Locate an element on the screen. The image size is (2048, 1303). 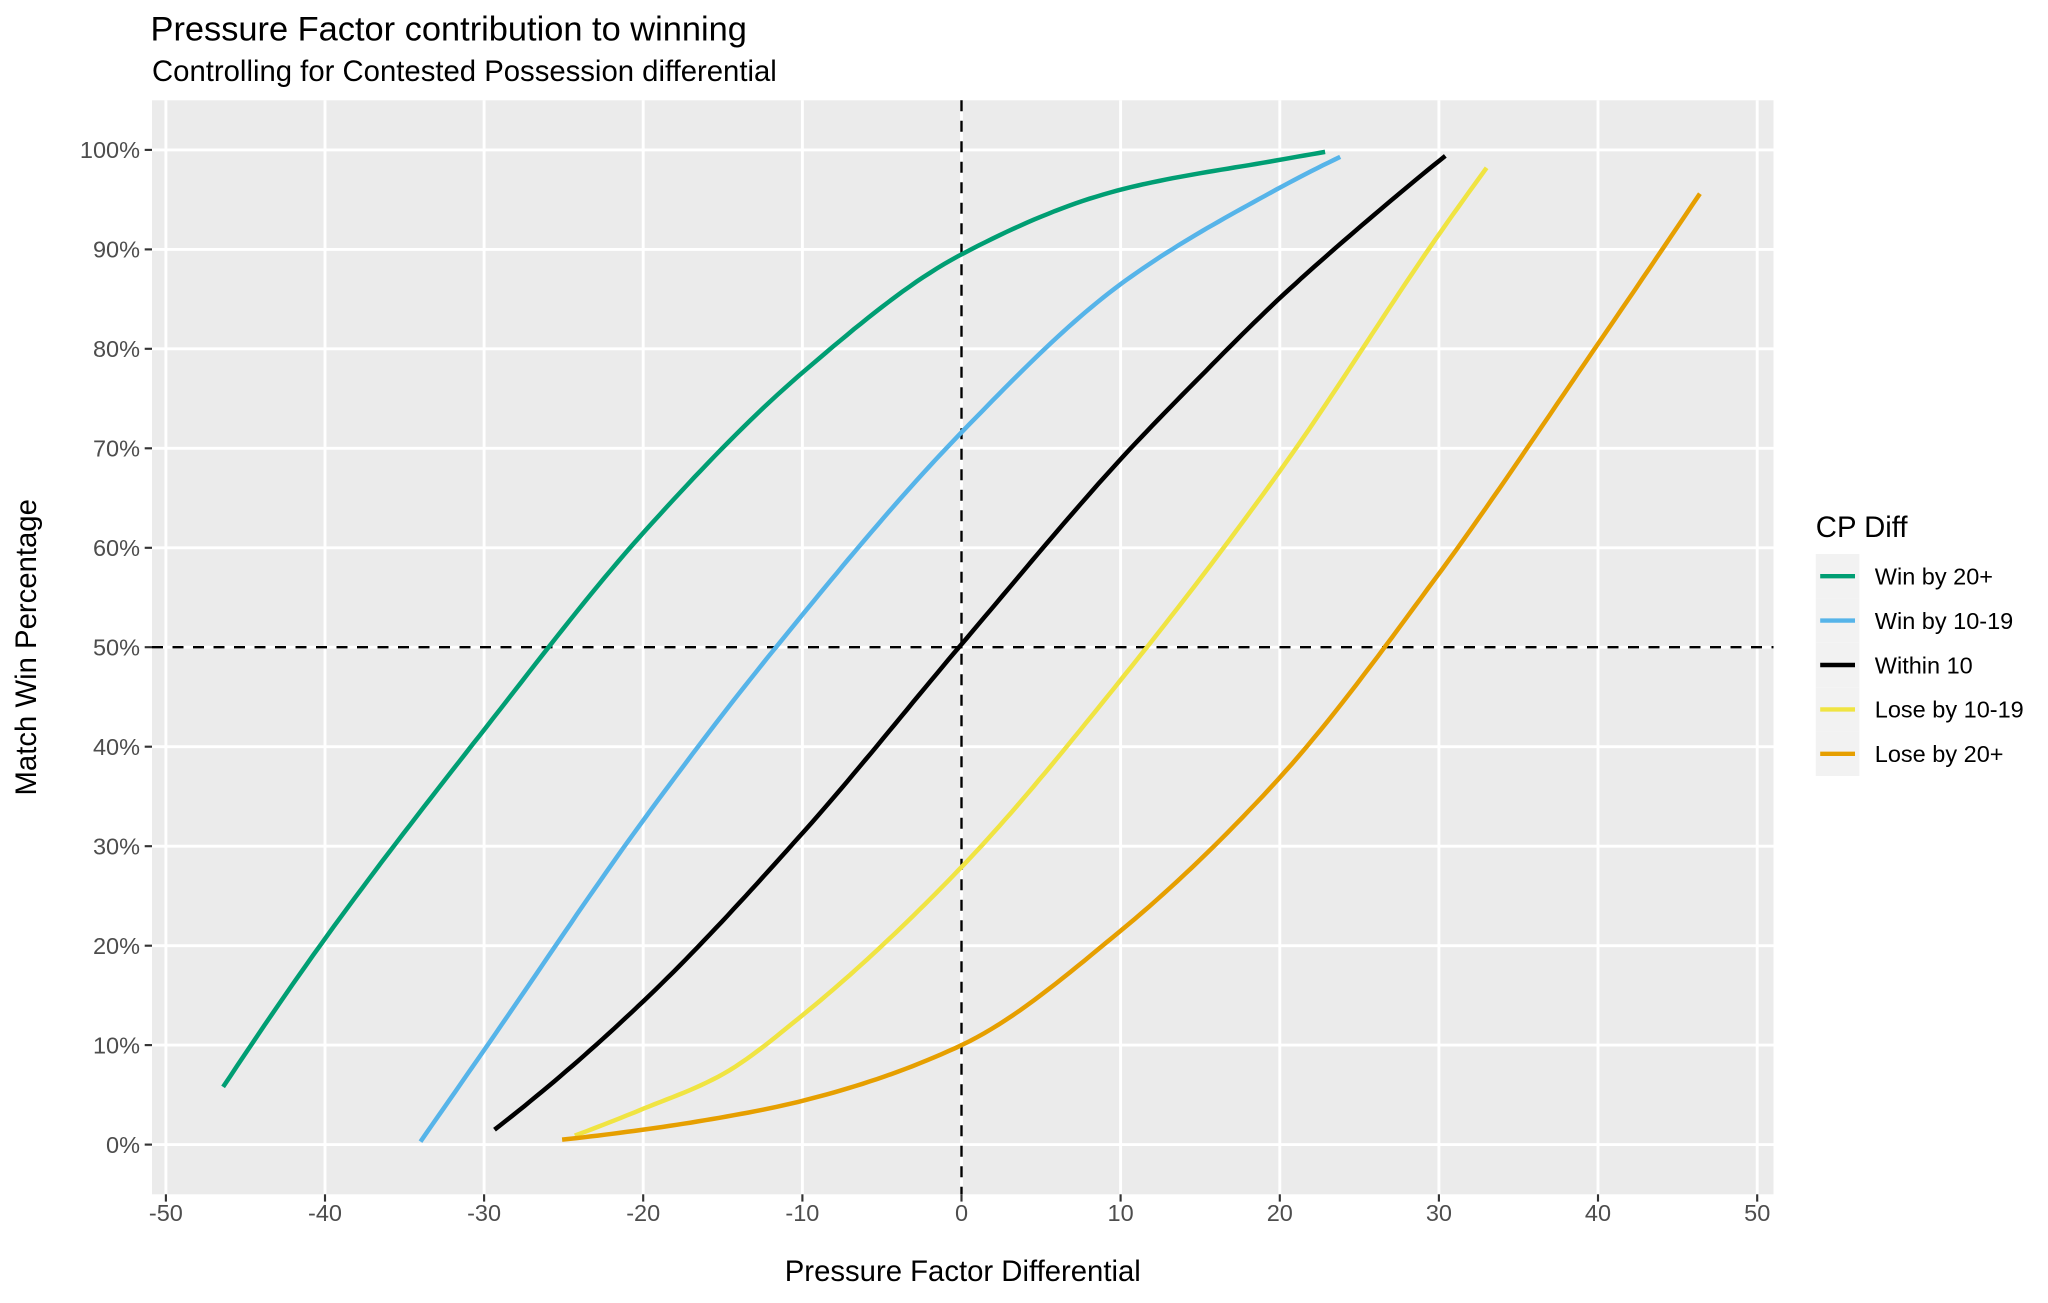
svg-text: 10% is located at coordinates (116, 1045).